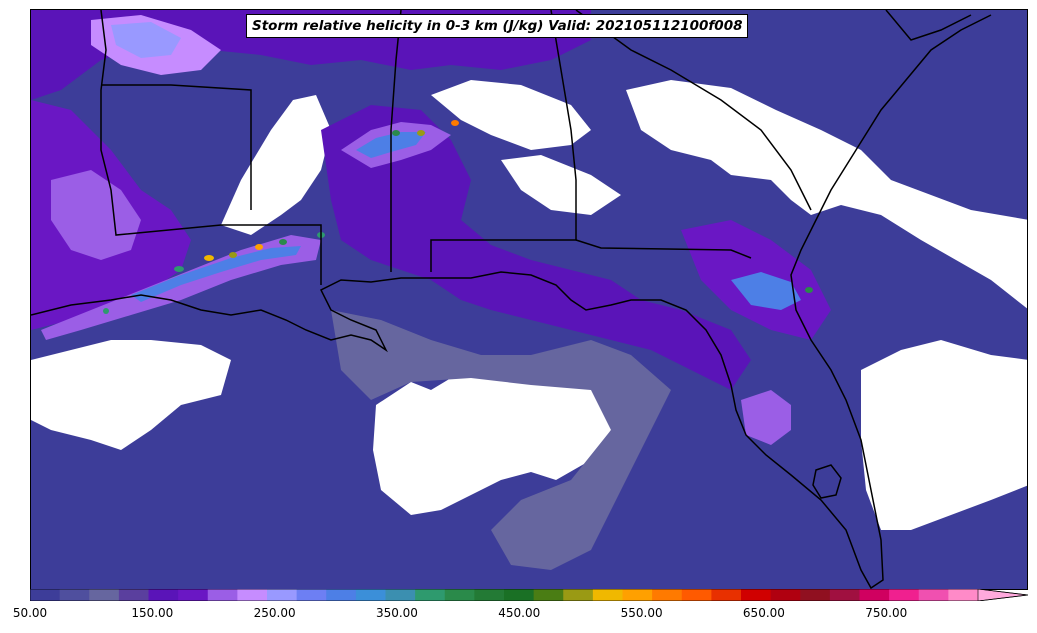 Image resolution: width=1037 pixels, height=633 pixels. I want to click on colorbar, so click(529, 595).